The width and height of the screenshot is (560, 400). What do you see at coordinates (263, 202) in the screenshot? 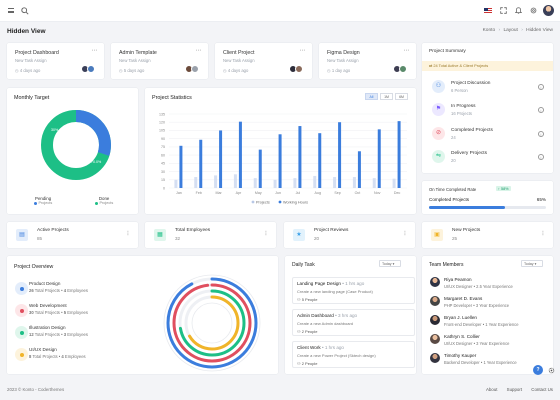
I see `legend-label: Projects` at bounding box center [263, 202].